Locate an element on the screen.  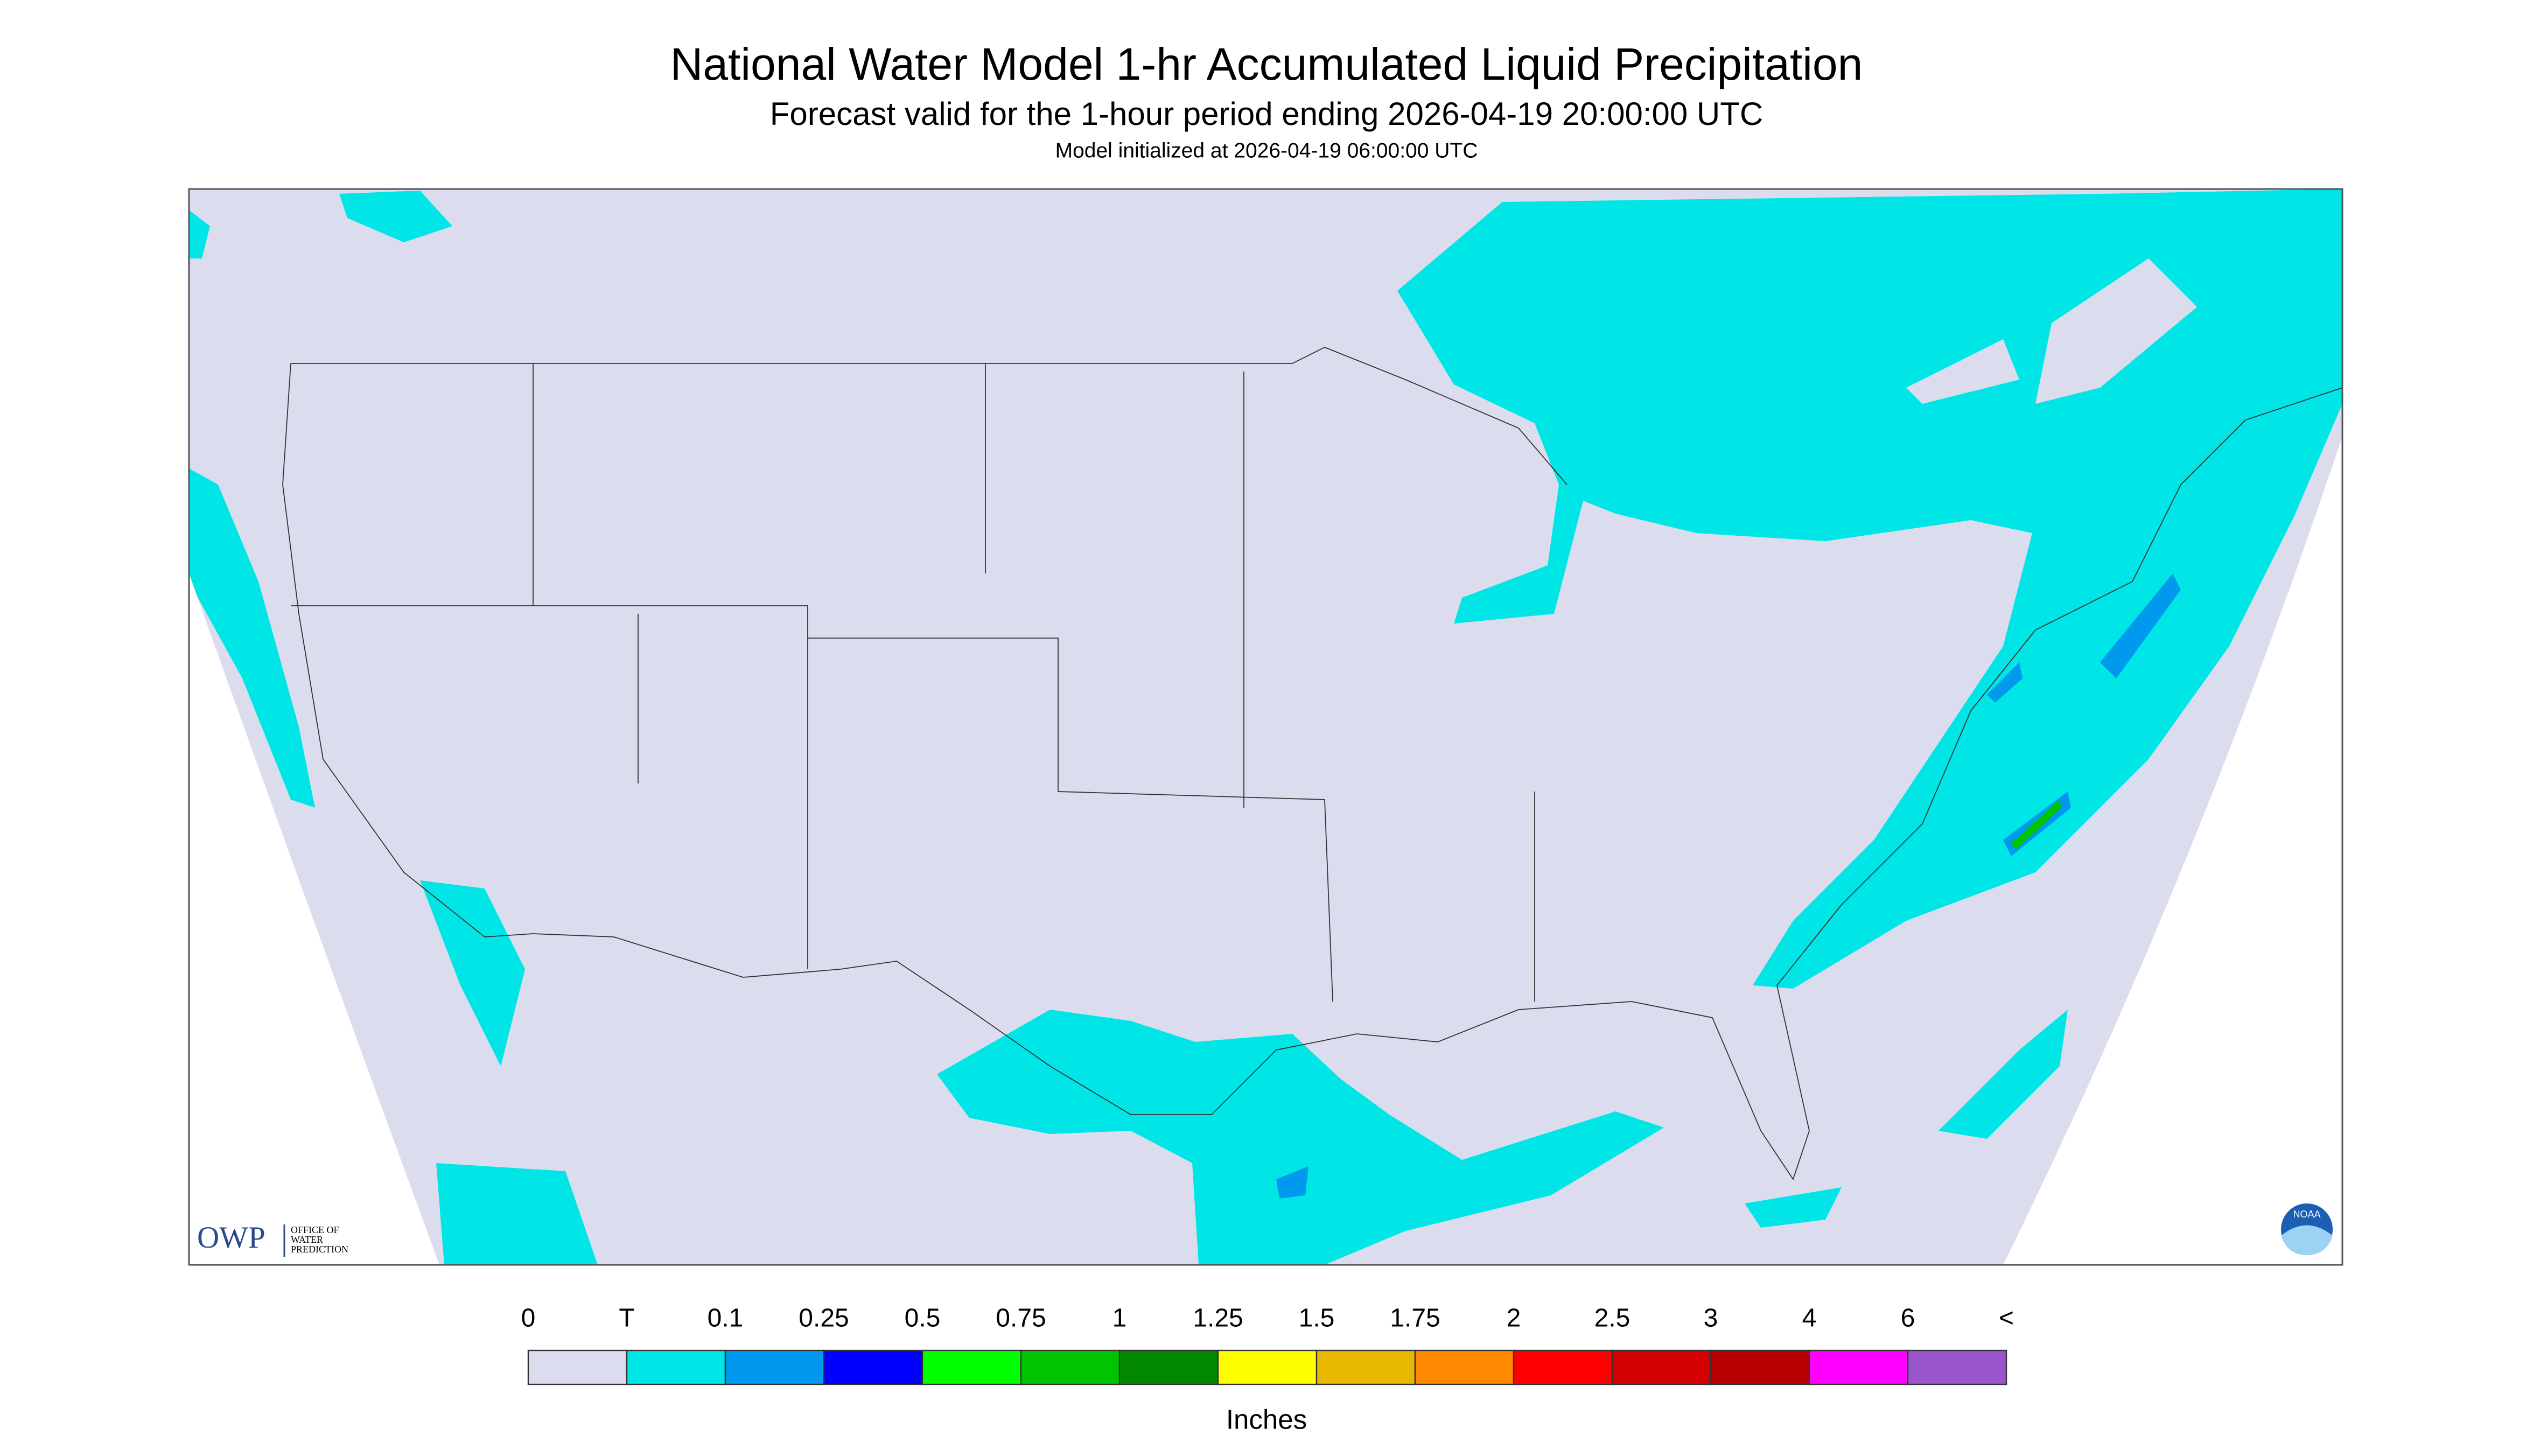
legend: 0 T 0.1 0.25 0.5 0.75 1 1.25 1.5 1.75 2 2.5 3 4 6 < is located at coordinates (1267, 1344).